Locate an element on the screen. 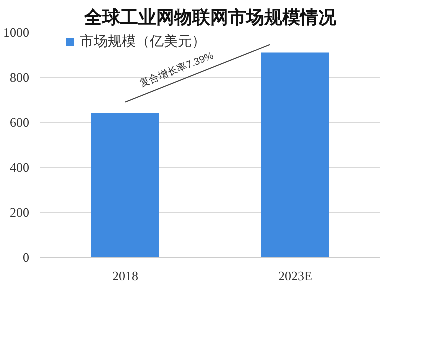  annotation: 复合增长率7.39% is located at coordinates (177, 70).